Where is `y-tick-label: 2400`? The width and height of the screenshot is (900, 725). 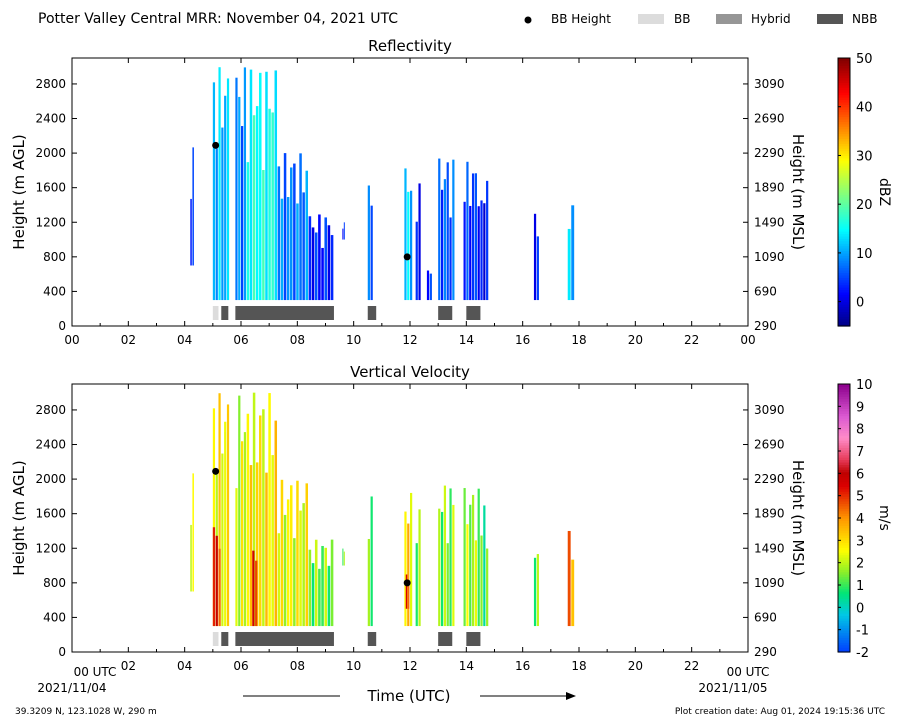 y-tick-label: 2400 is located at coordinates (50, 119).